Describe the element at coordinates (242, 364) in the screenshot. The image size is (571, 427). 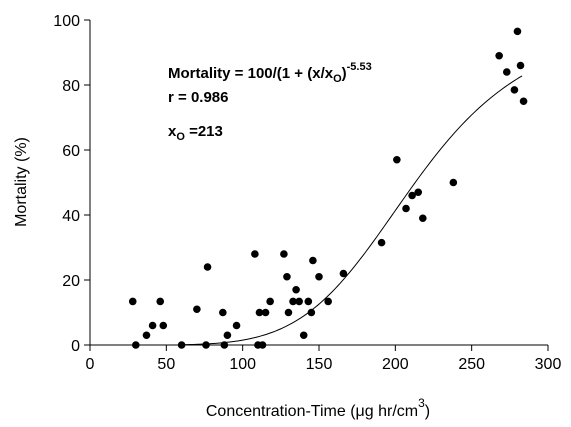
I see `x-tick-label: 100` at that location.